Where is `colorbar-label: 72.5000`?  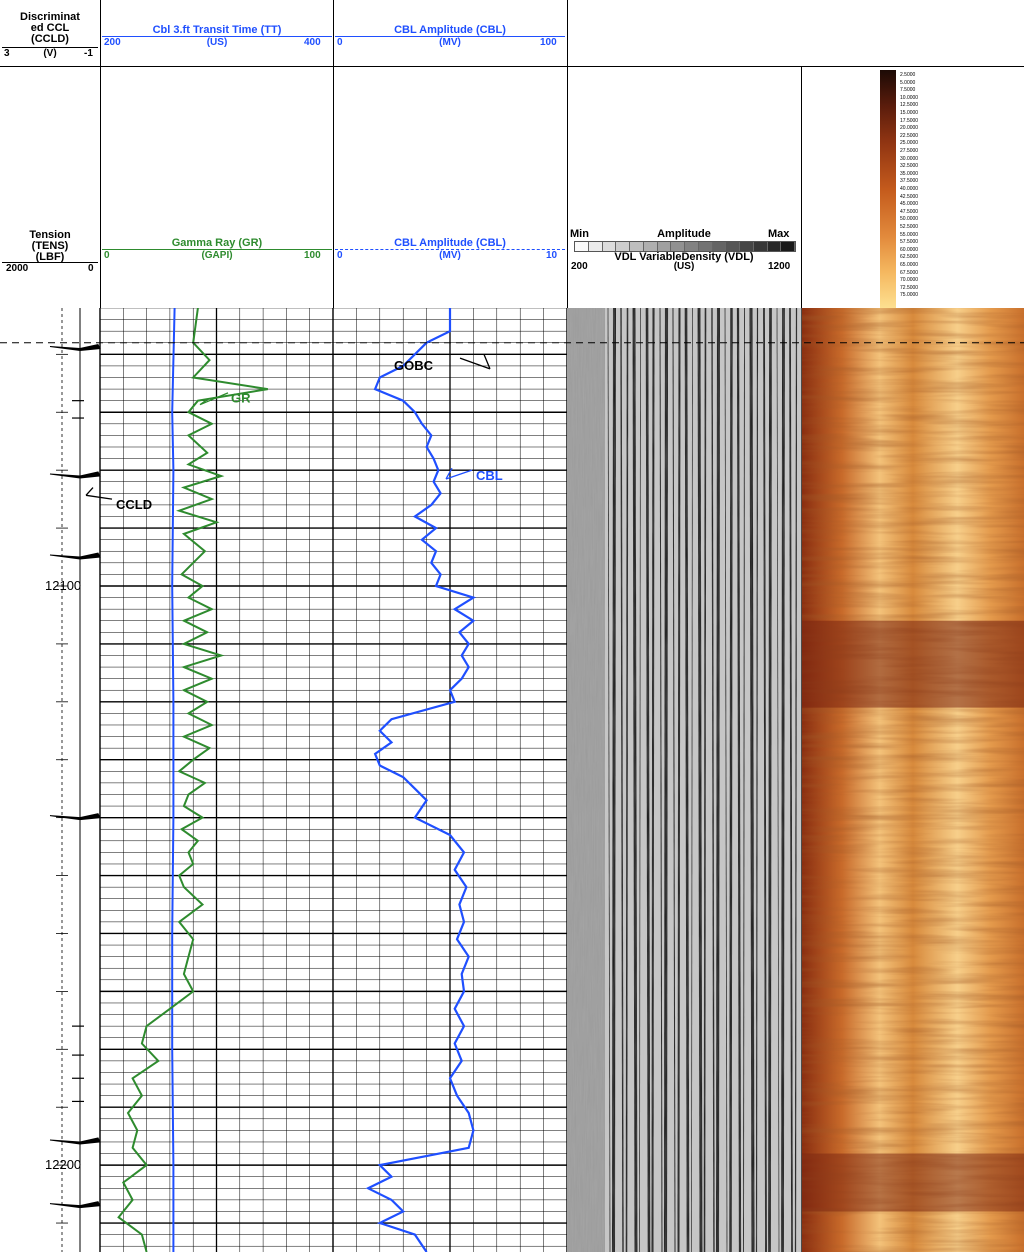 colorbar-label: 72.5000 is located at coordinates (909, 287).